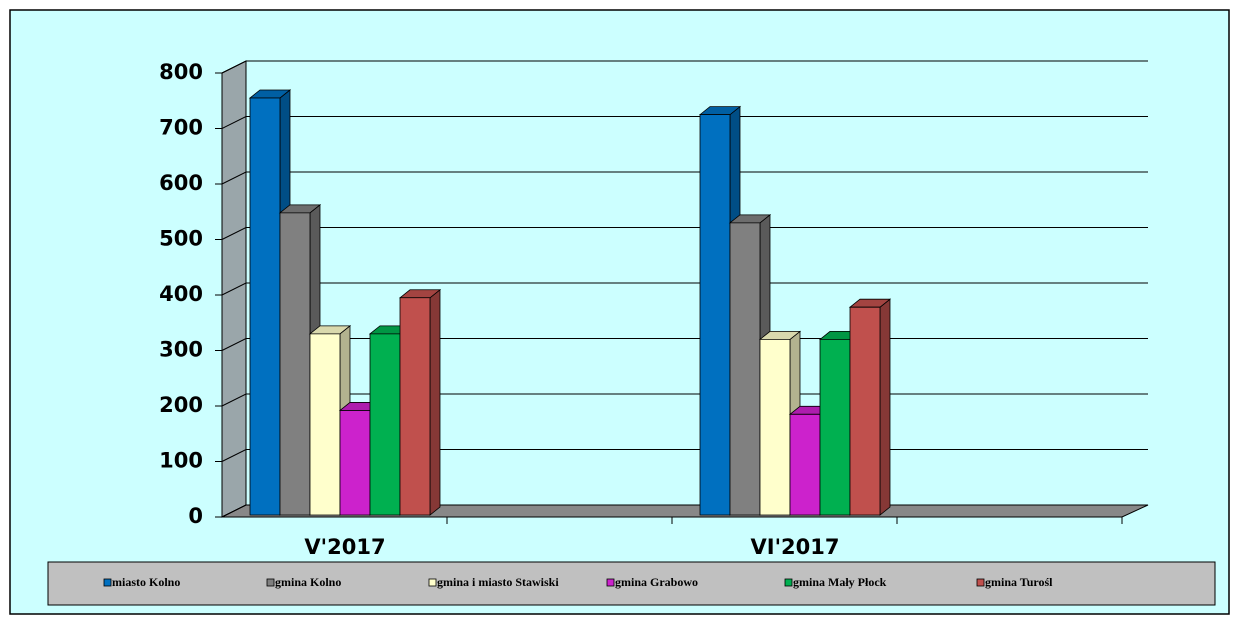  I want to click on legend-label: gmina Turośl, so click(1019, 582).